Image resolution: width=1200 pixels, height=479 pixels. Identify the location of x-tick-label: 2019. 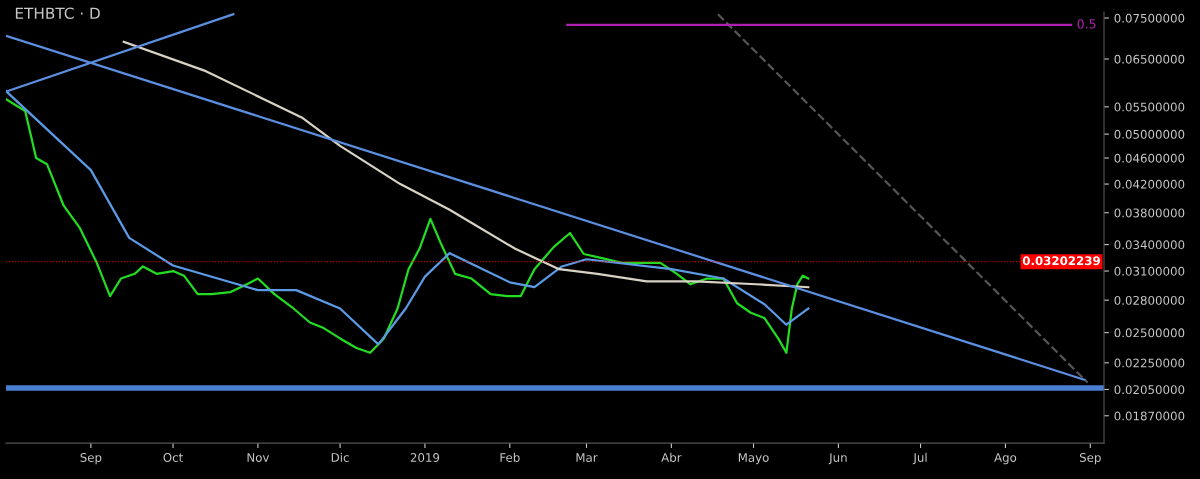
(425, 457).